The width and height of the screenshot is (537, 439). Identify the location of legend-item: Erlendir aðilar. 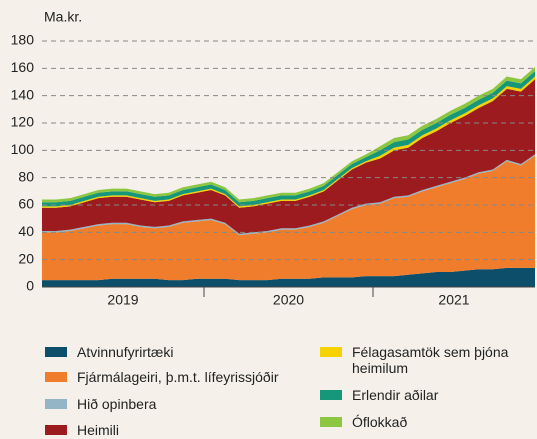
(422, 395).